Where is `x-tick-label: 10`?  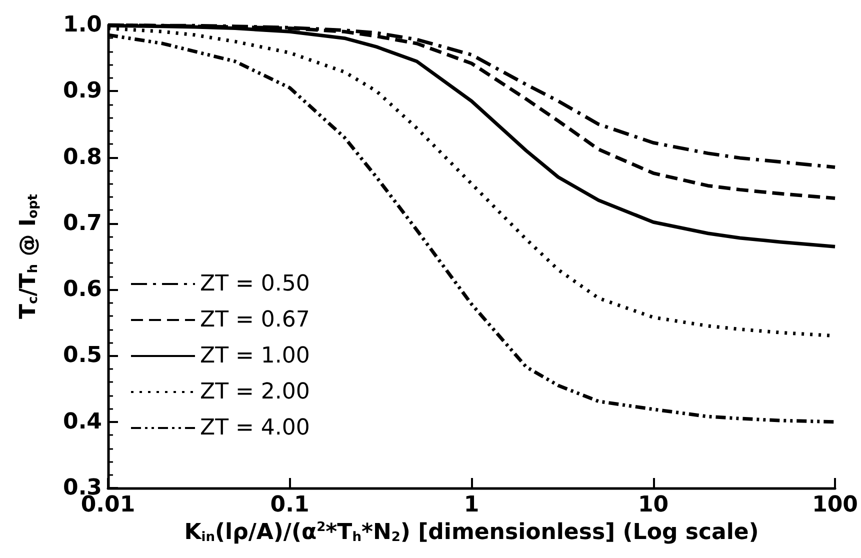 x-tick-label: 10 is located at coordinates (653, 505).